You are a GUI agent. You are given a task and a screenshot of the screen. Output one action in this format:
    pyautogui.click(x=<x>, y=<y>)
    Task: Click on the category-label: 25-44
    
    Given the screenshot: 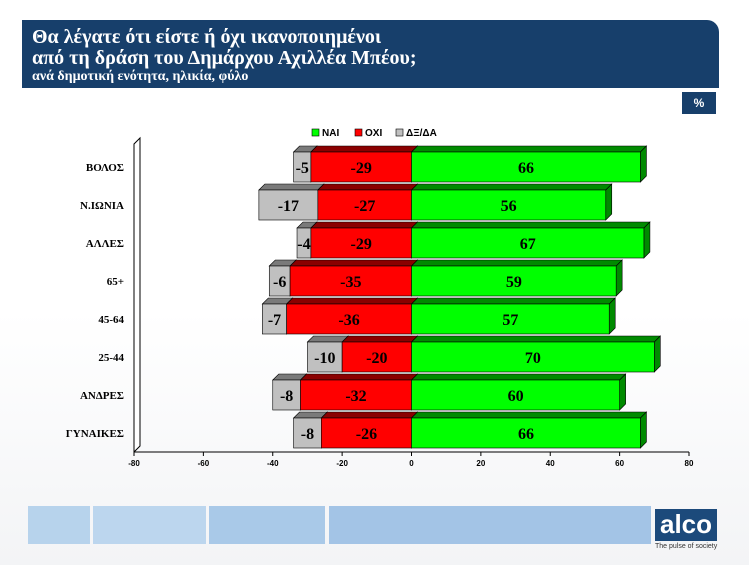 What is the action you would take?
    pyautogui.click(x=111, y=358)
    